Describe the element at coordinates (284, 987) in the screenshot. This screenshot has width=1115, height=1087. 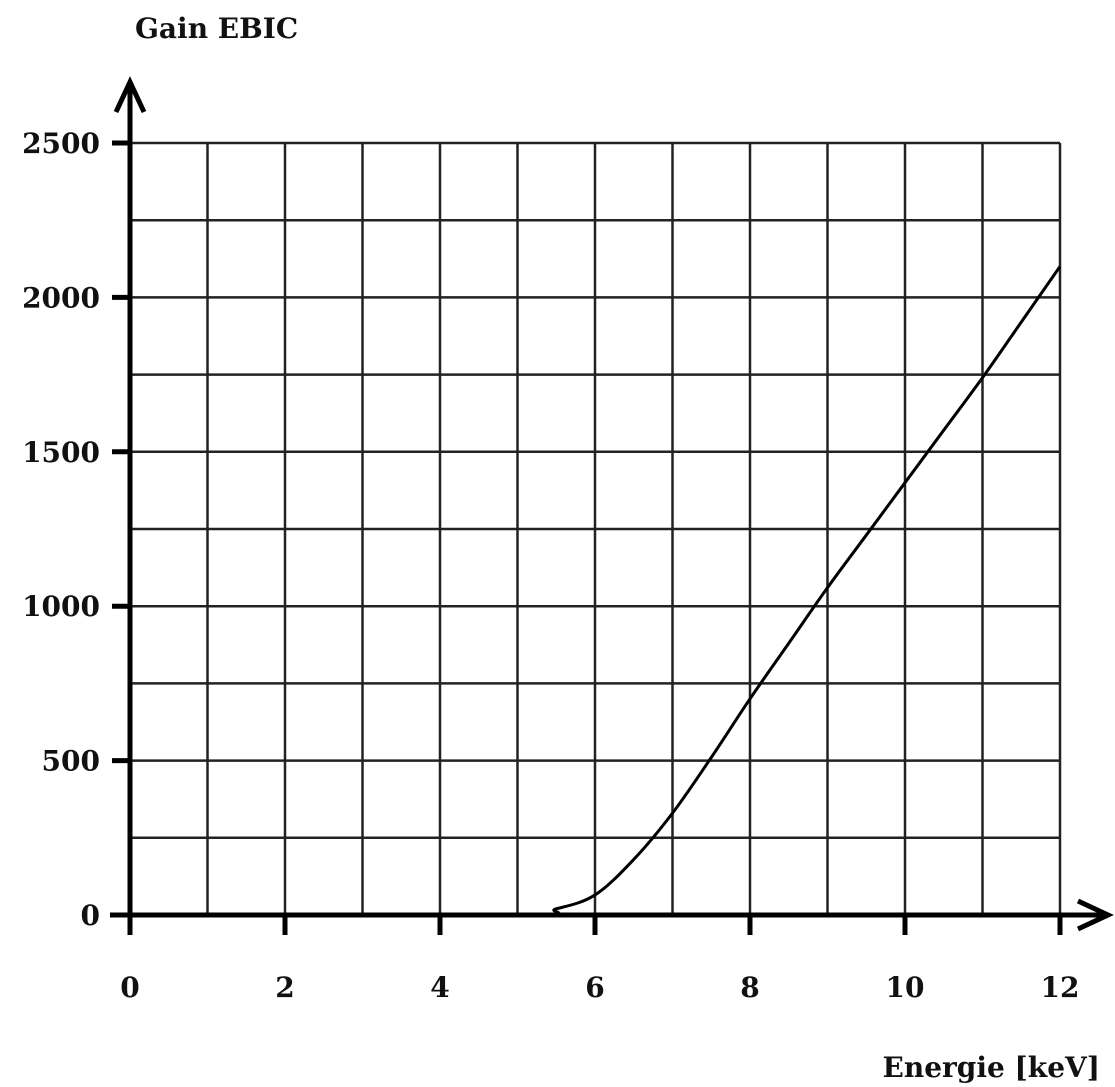
I see `x-tick-label: 2` at that location.